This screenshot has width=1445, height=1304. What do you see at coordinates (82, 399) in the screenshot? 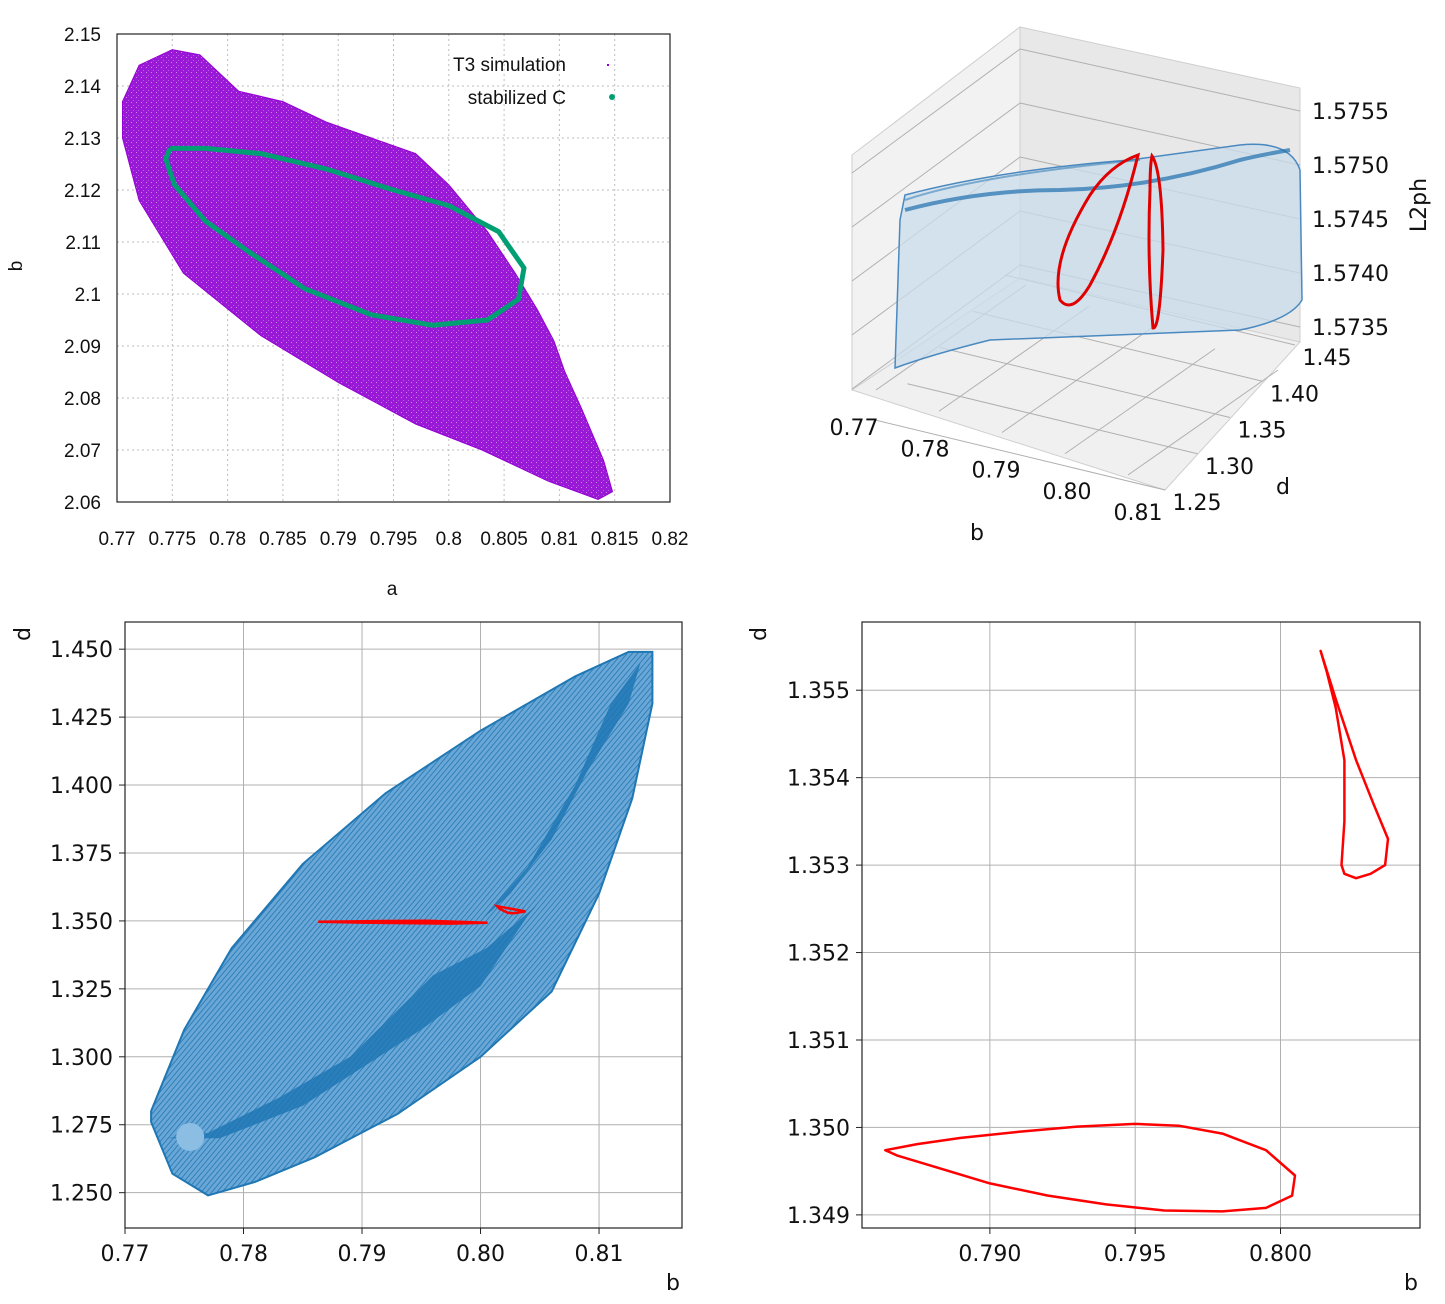
I see `tl-y-tick: 2.08` at bounding box center [82, 399].